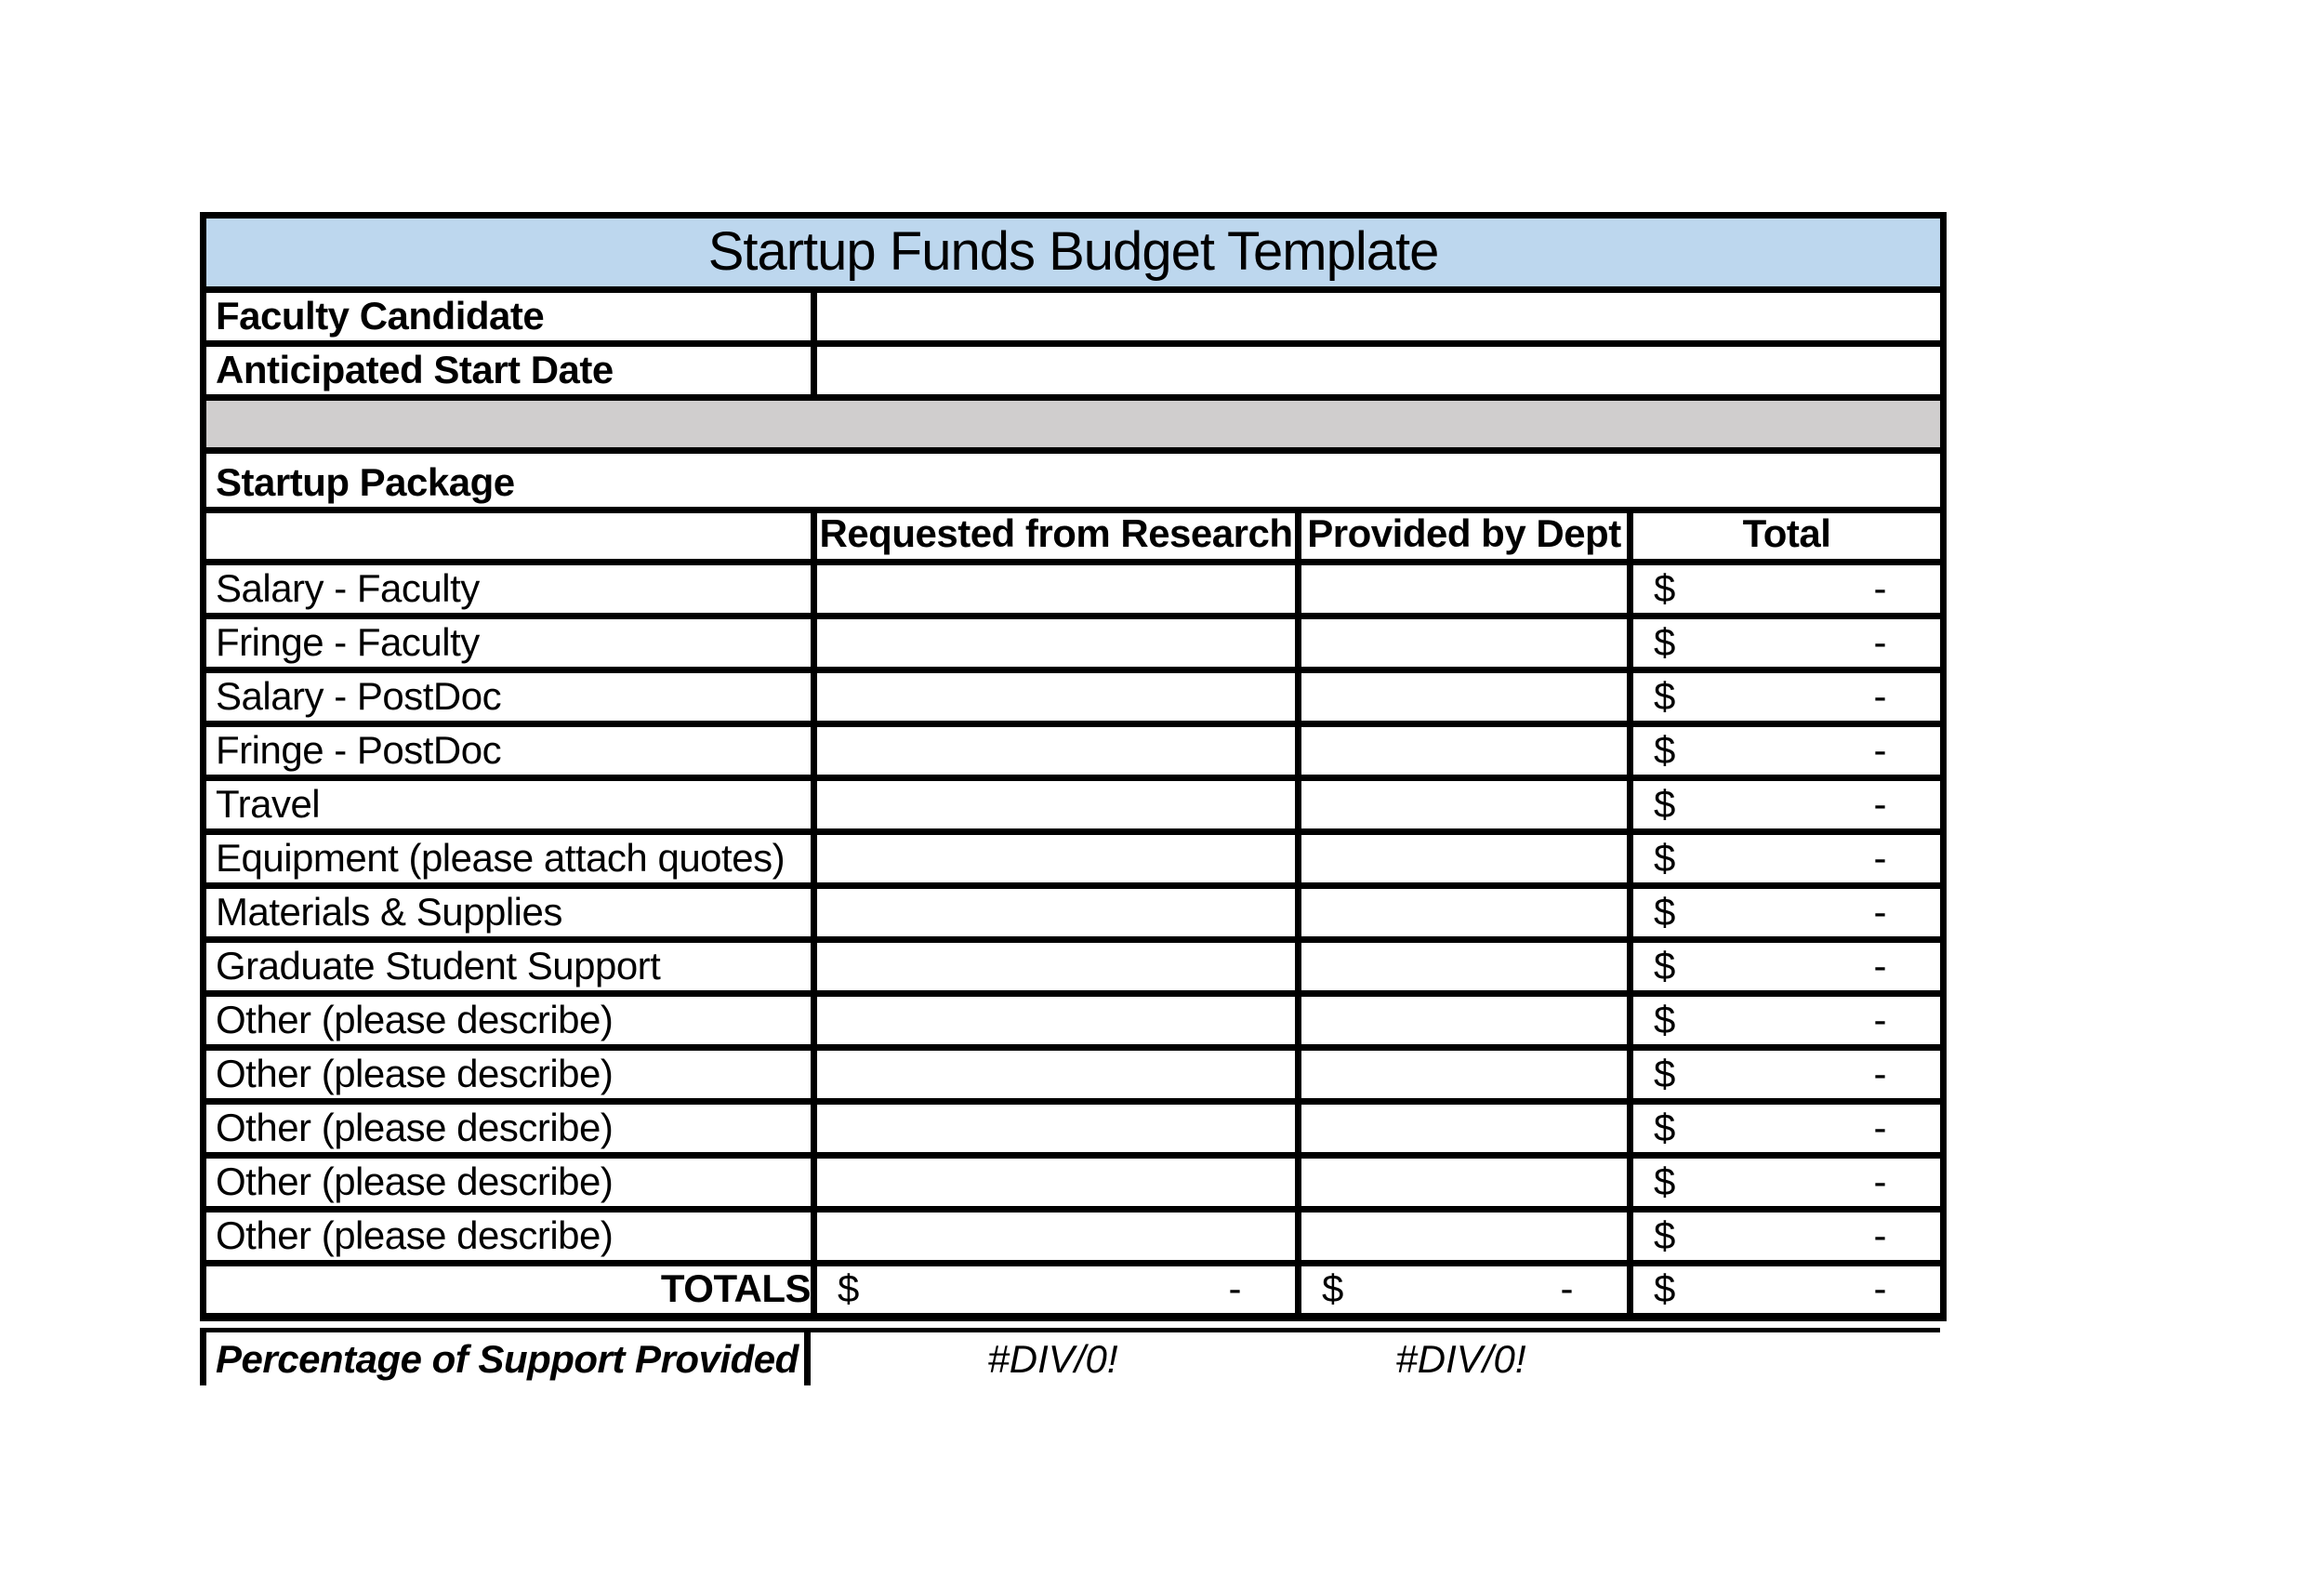 Image resolution: width=2324 pixels, height=1577 pixels. What do you see at coordinates (1464, 1291) in the screenshot?
I see `totals-provided-cell: $ -` at bounding box center [1464, 1291].